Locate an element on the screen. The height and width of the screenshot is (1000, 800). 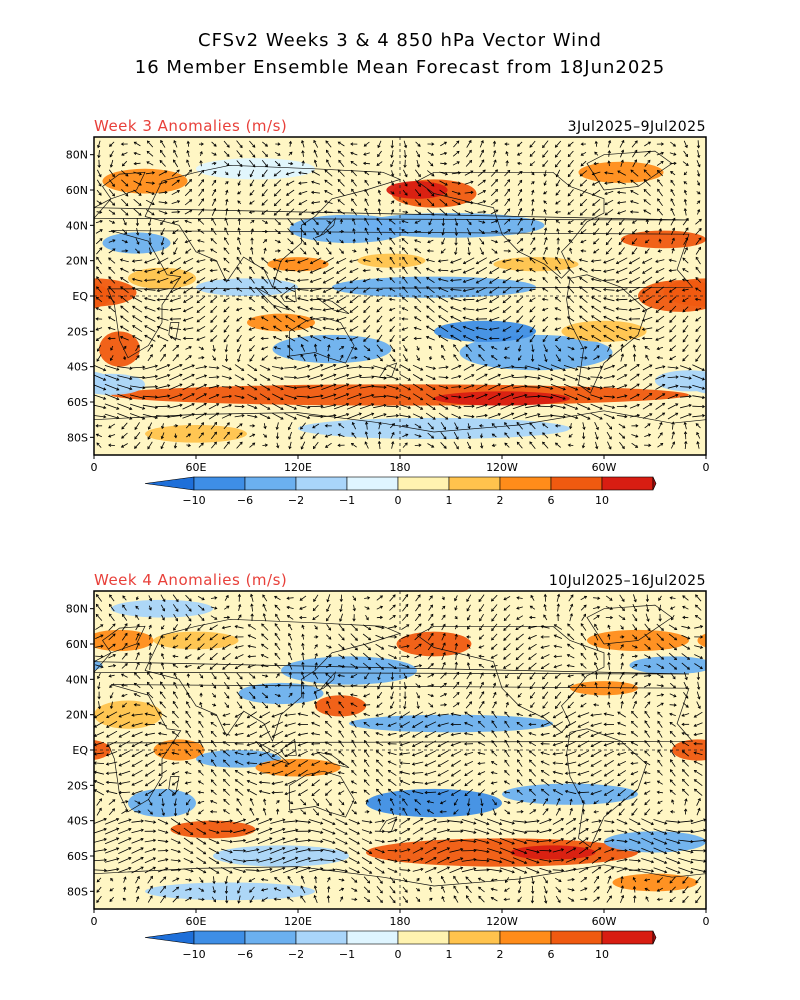
lon-tick-label: 60W is located at coordinates (604, 467).